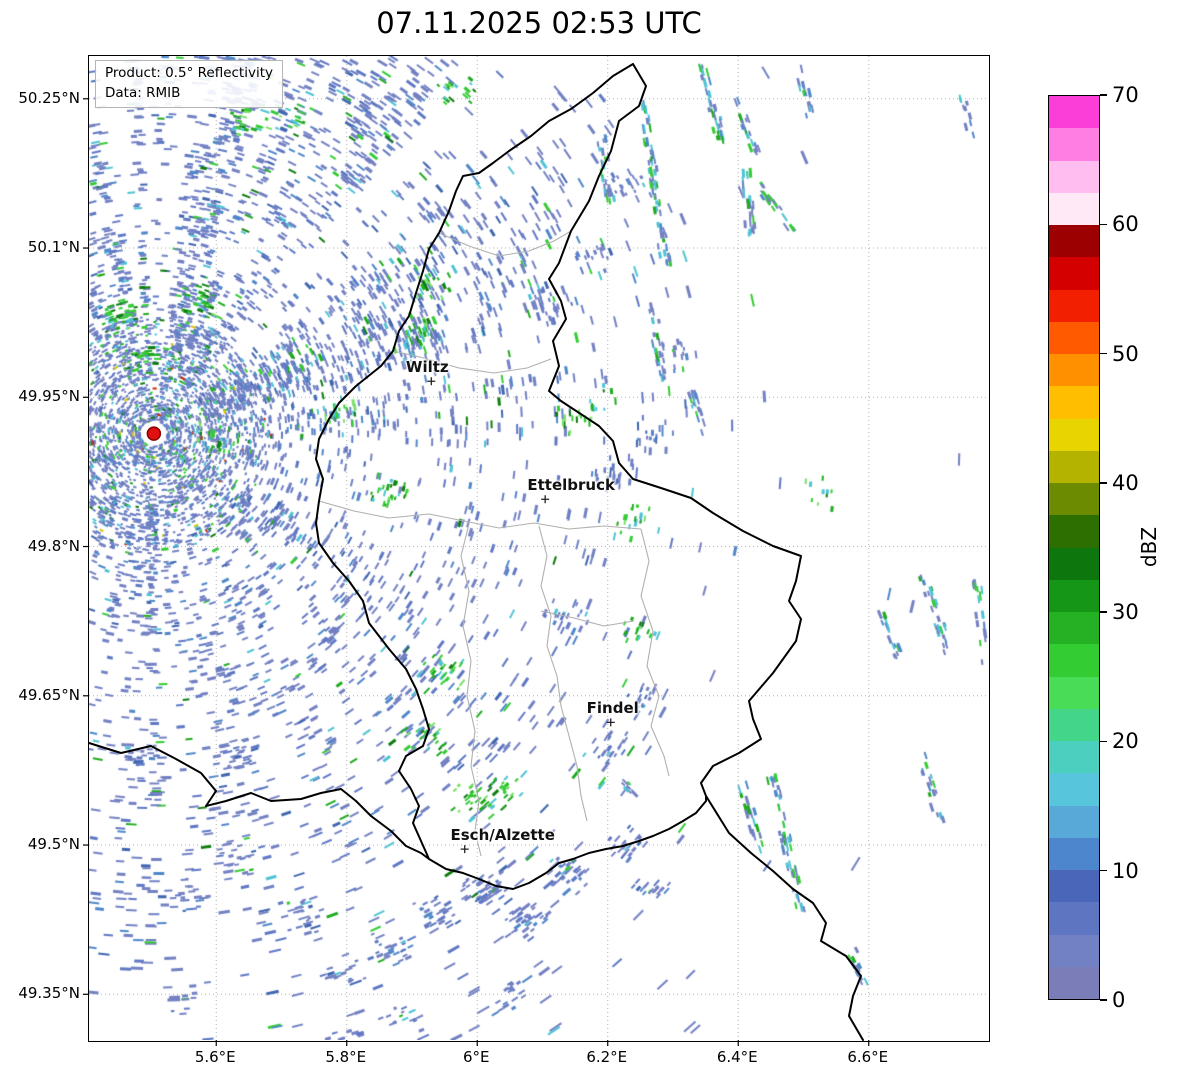  I want to click on x-axis-tick-label: 6°E, so click(476, 1057).